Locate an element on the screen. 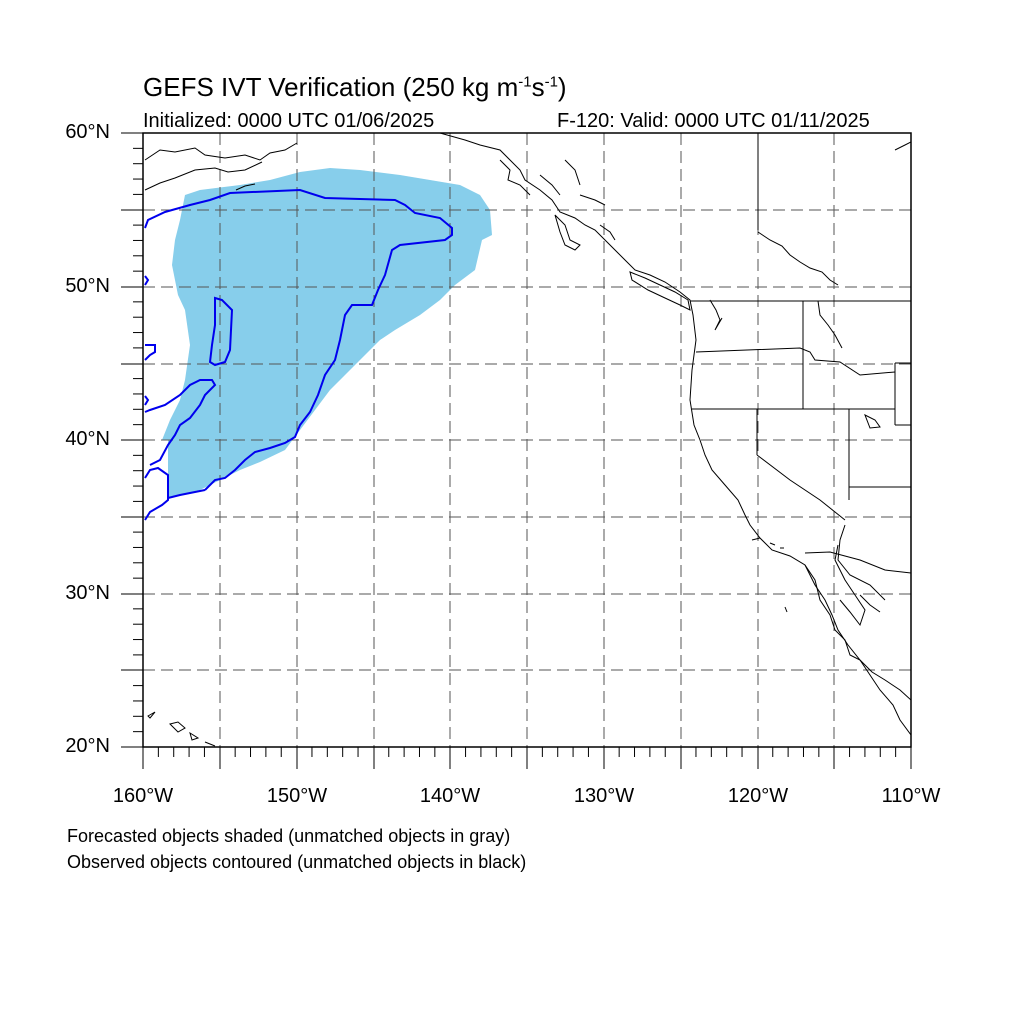 This screenshot has width=1024, height=1024. lat-label-20n: 20°N is located at coordinates (87, 746).